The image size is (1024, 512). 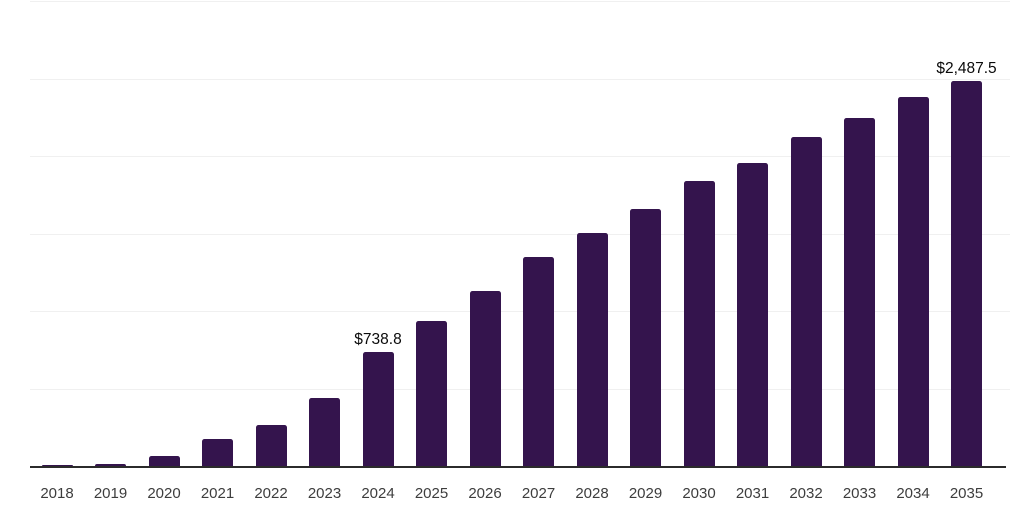 I want to click on x-tick-label-2019: 2019, so click(x=110, y=493).